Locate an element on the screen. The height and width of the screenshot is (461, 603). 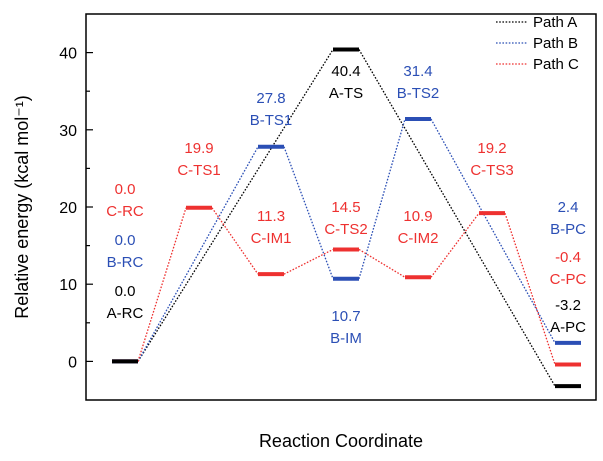
y-axis-ticks: 0 10 20 30 40 is located at coordinates (76, 208).